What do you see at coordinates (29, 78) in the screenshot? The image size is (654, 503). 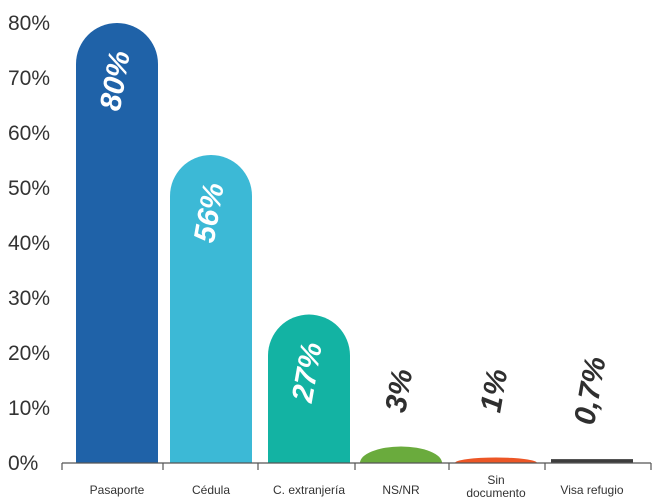 I see `y-tick-label: 70%` at bounding box center [29, 78].